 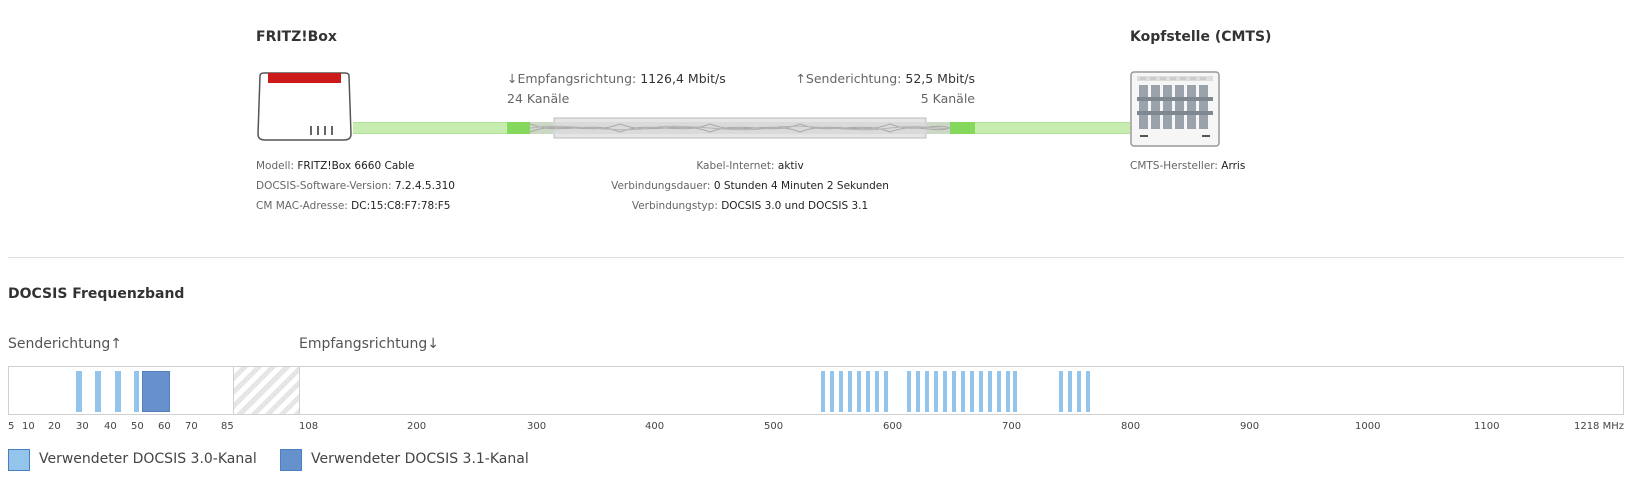 I want to click on legend-docsis30-swatch, so click(x=19, y=460).